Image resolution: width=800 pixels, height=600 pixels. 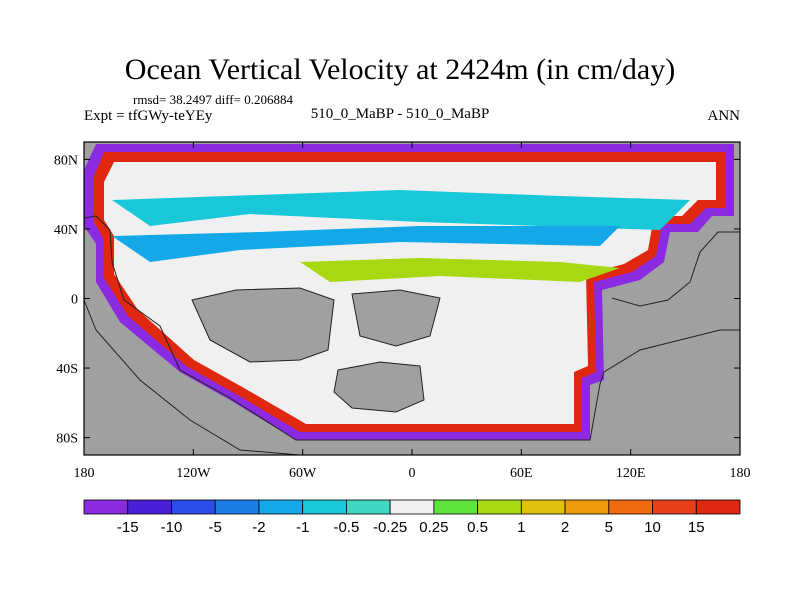 What do you see at coordinates (521, 527) in the screenshot?
I see `colorbar-label: 1` at bounding box center [521, 527].